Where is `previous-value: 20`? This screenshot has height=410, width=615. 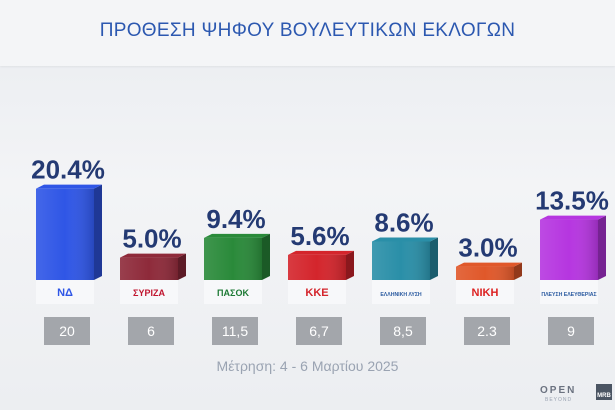
previous-value: 20 is located at coordinates (67, 331).